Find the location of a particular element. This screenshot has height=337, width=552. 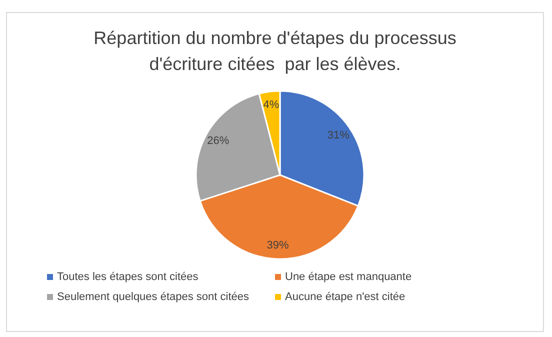

chart-title: Répartition du nombre d'étapes du processus d'écriture citées par les élèves. is located at coordinates (275, 51).